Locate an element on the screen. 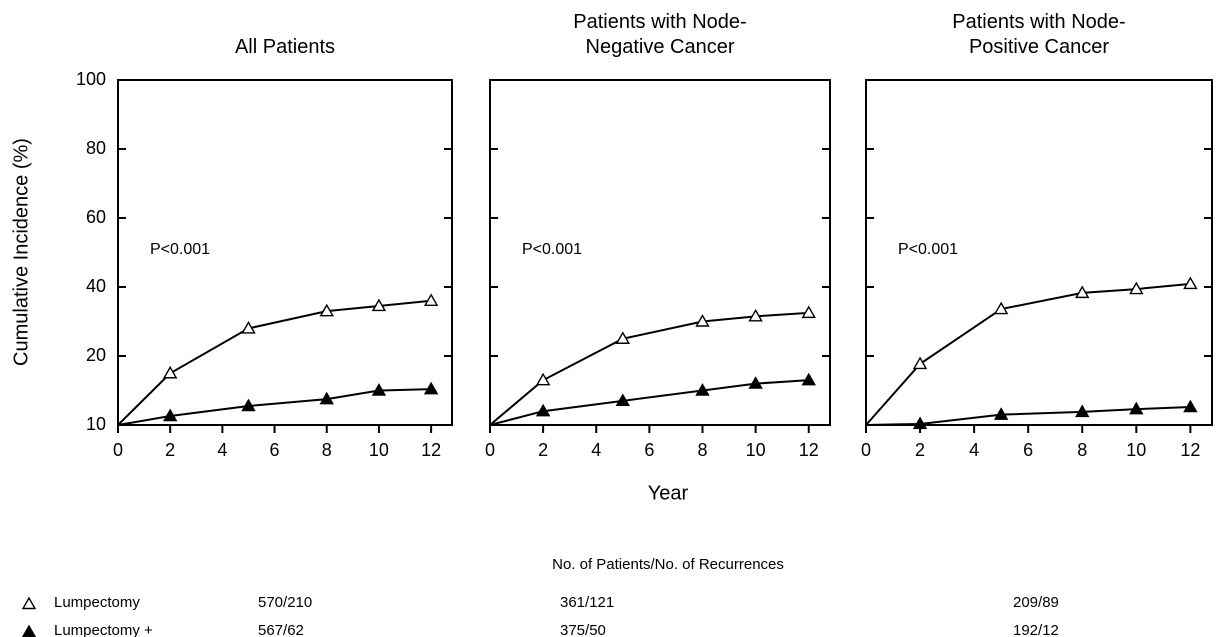  y-tick-label: 80 is located at coordinates (96, 148).